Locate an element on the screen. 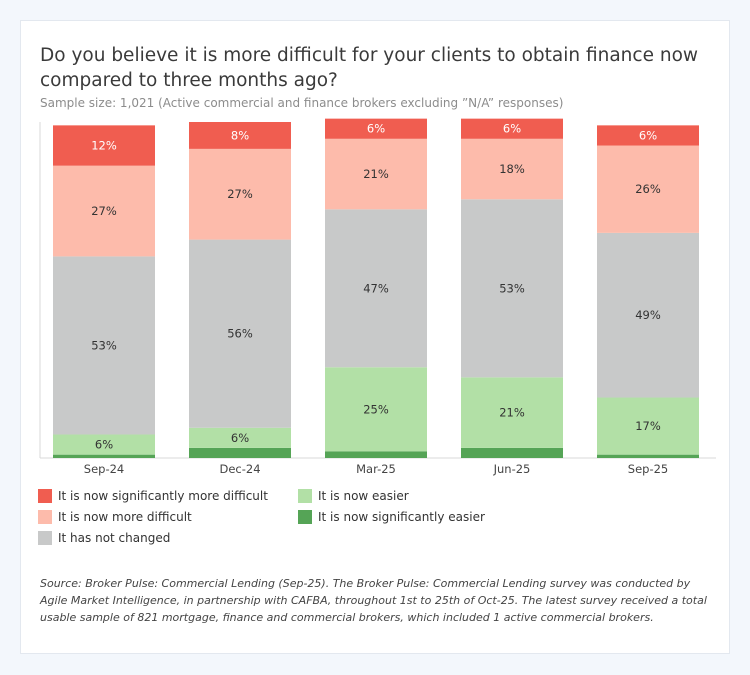  data-label-jun-25-s2: 53% is located at coordinates (512, 288).